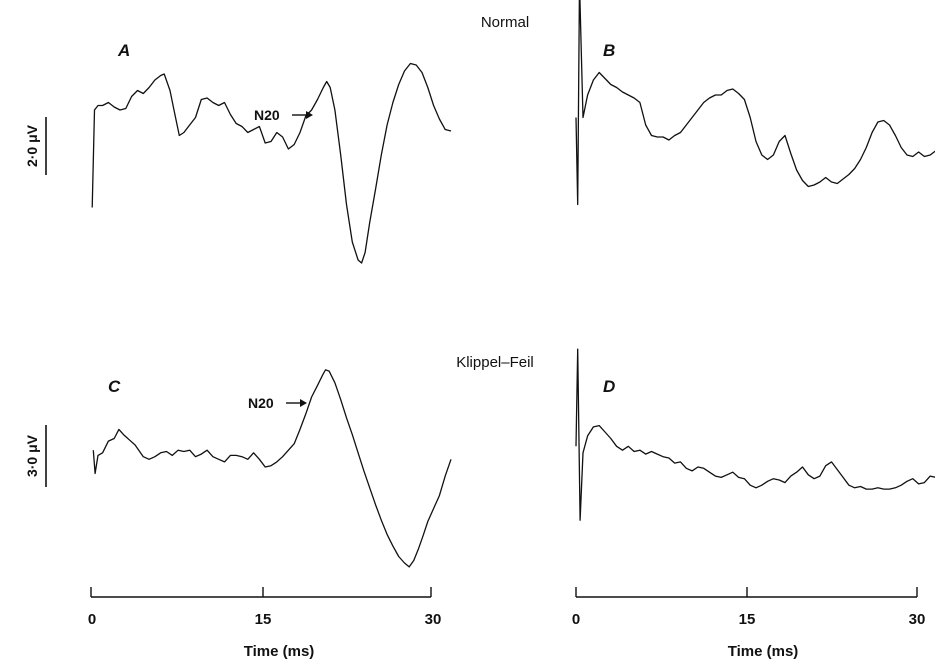 The height and width of the screenshot is (664, 935). I want to click on n20-arrow-c, so click(296, 403).